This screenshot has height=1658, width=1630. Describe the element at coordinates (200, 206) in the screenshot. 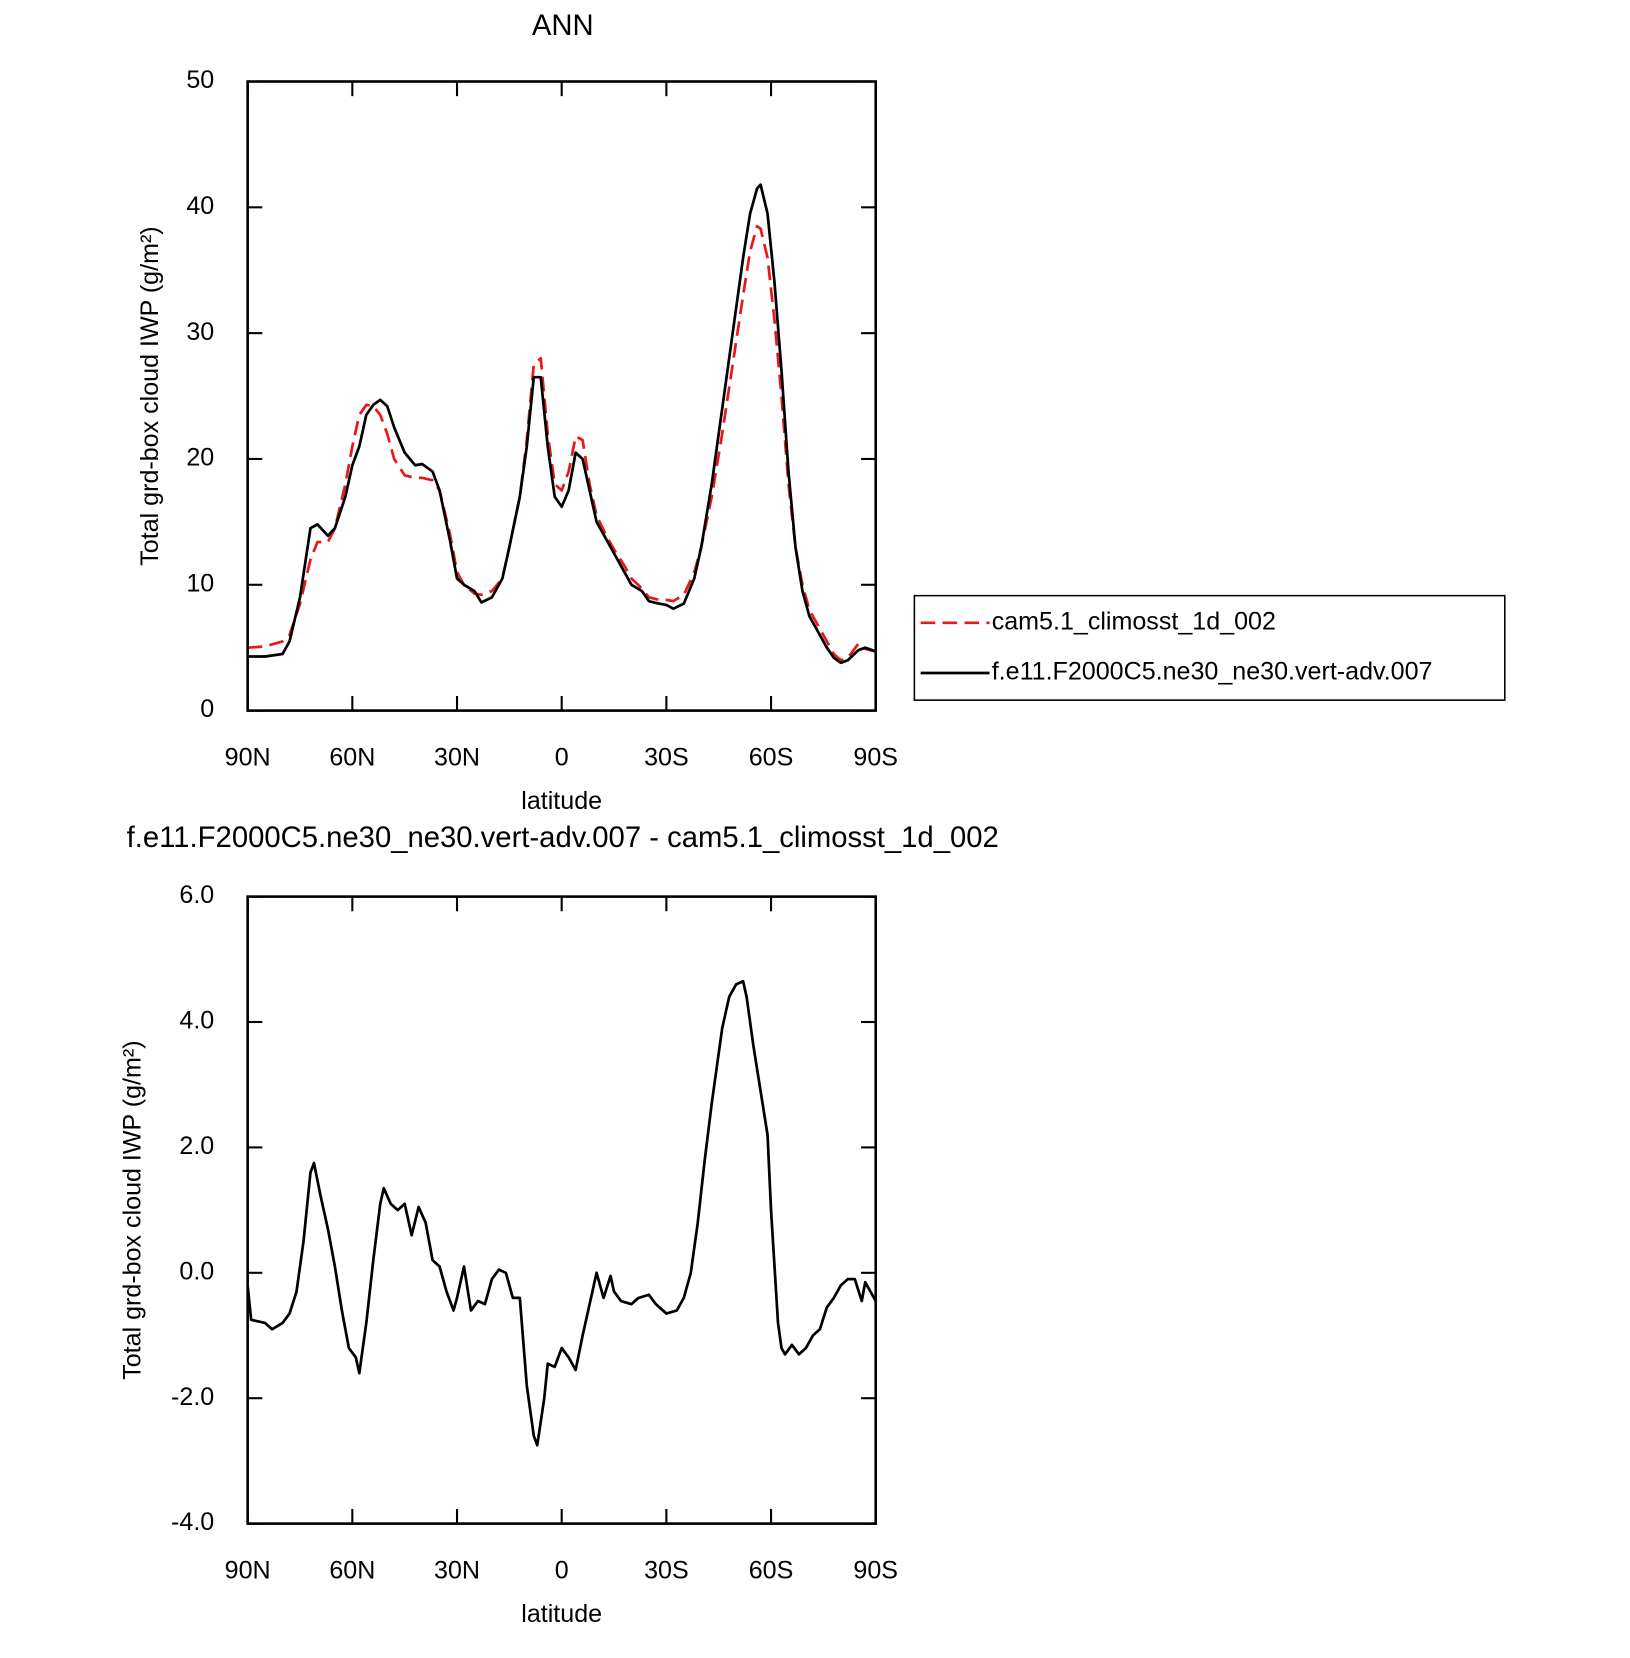

I see `y-tick-label: 40` at that location.